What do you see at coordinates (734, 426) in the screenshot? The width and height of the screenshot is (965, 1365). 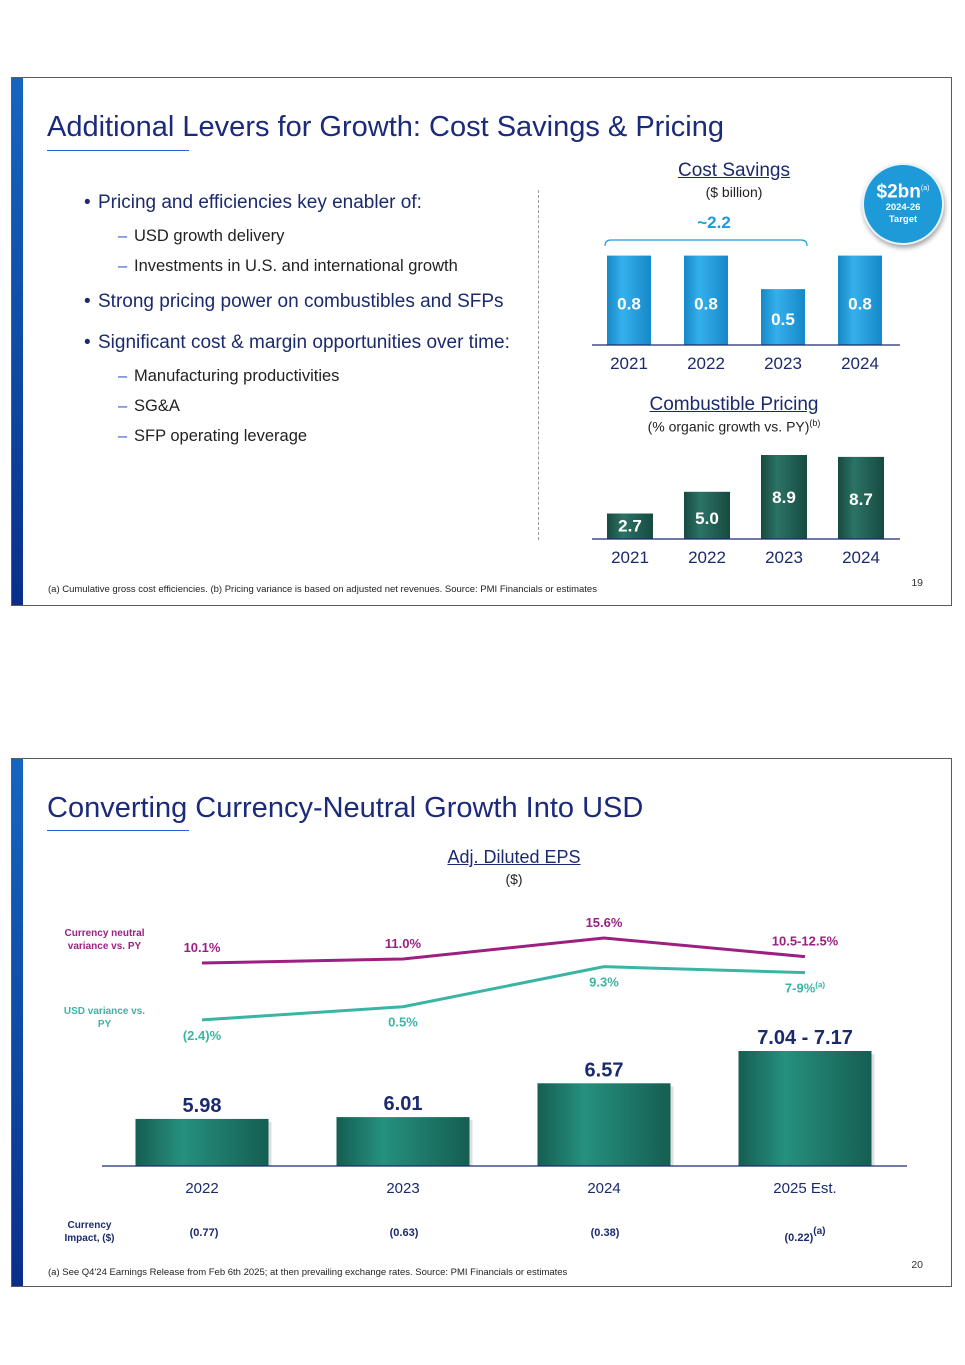 I see `pricing-subtitle: (% organic growth vs. PY)(b)` at bounding box center [734, 426].